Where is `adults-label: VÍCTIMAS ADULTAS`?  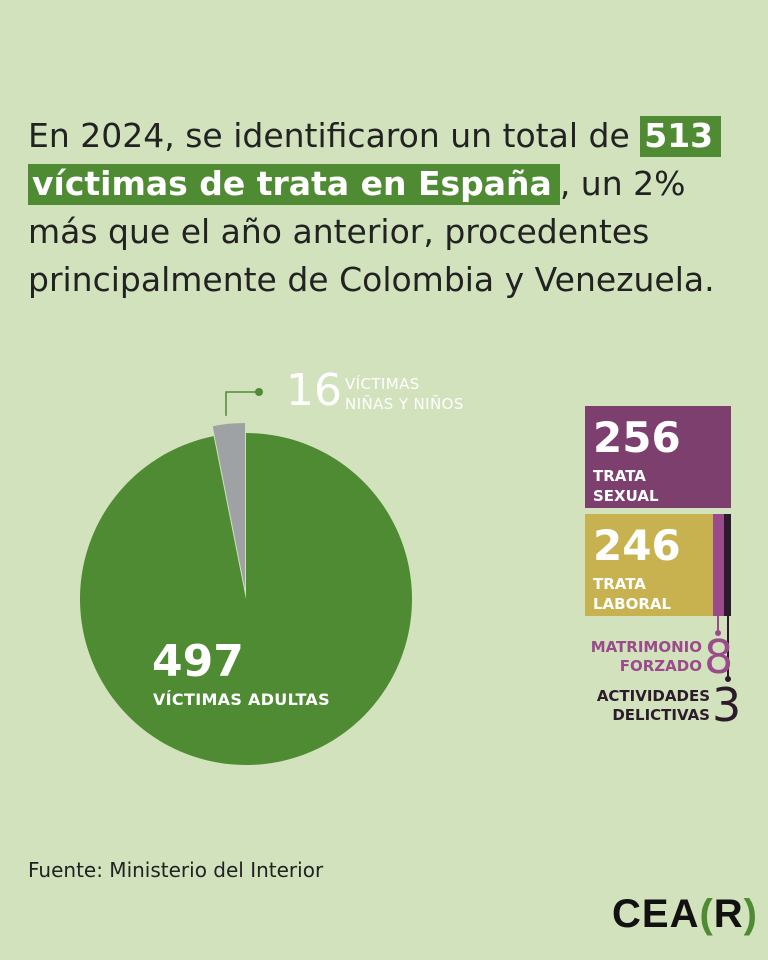 adults-label: VÍCTIMAS ADULTAS is located at coordinates (241, 699).